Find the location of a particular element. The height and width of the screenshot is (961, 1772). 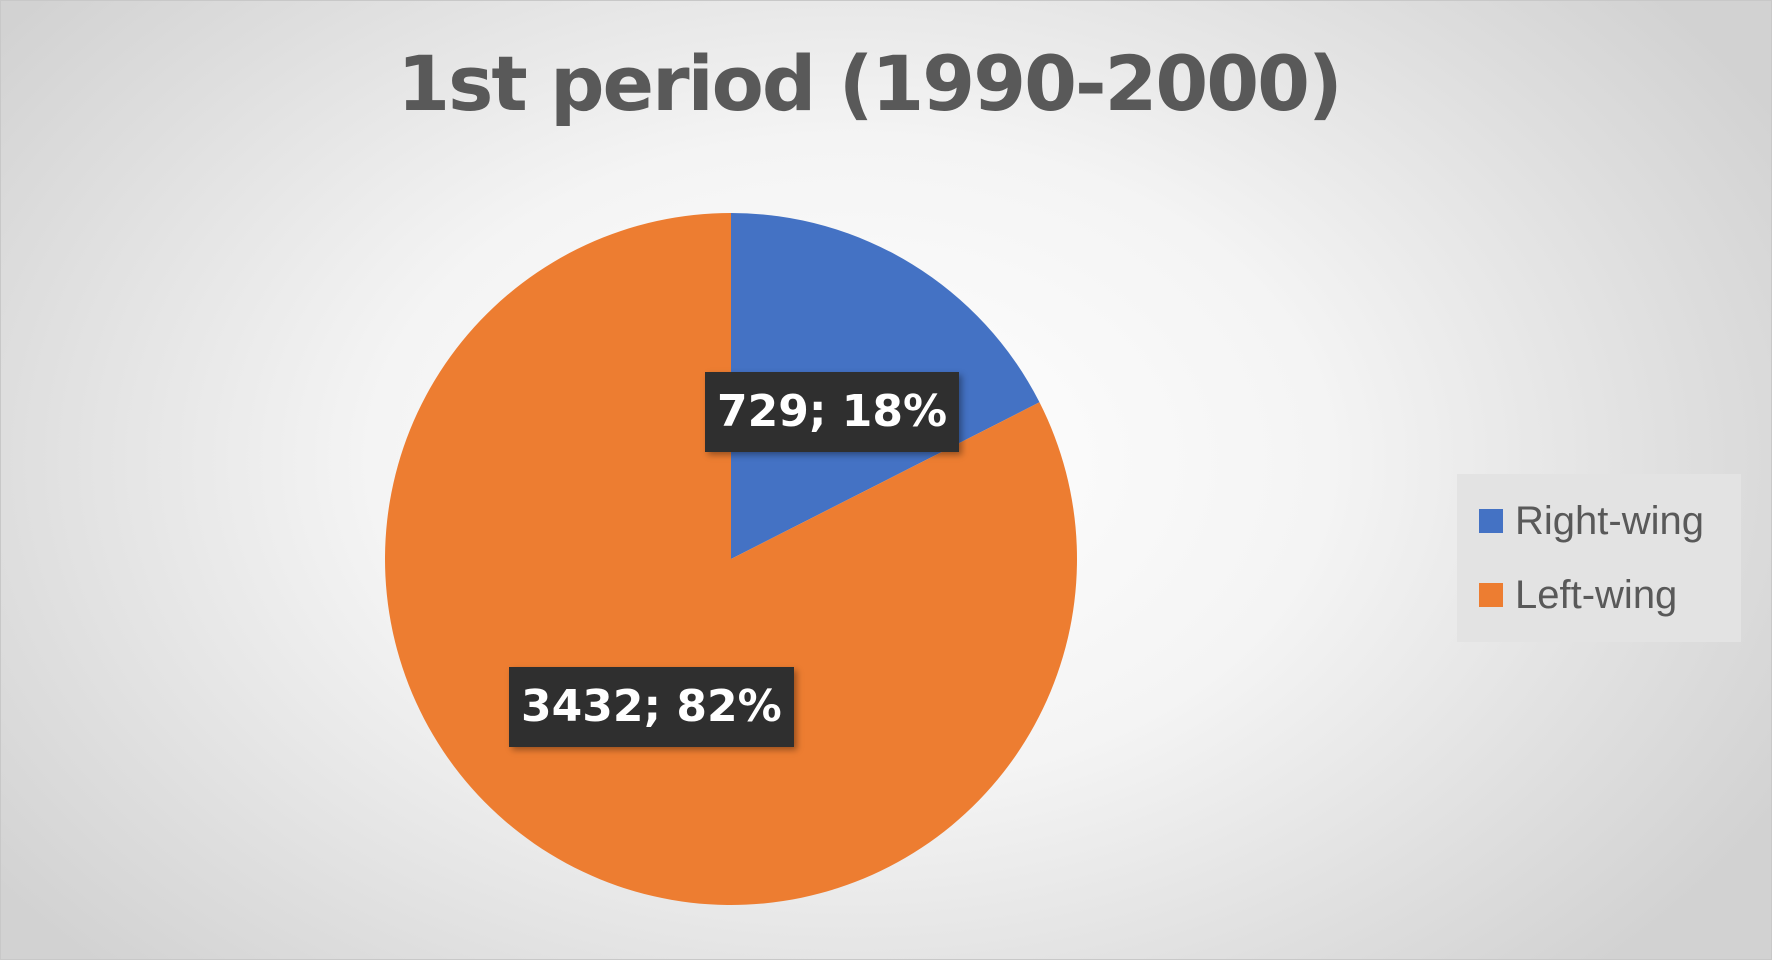

chart-title: 1st period (1990-2000) is located at coordinates (870, 83).